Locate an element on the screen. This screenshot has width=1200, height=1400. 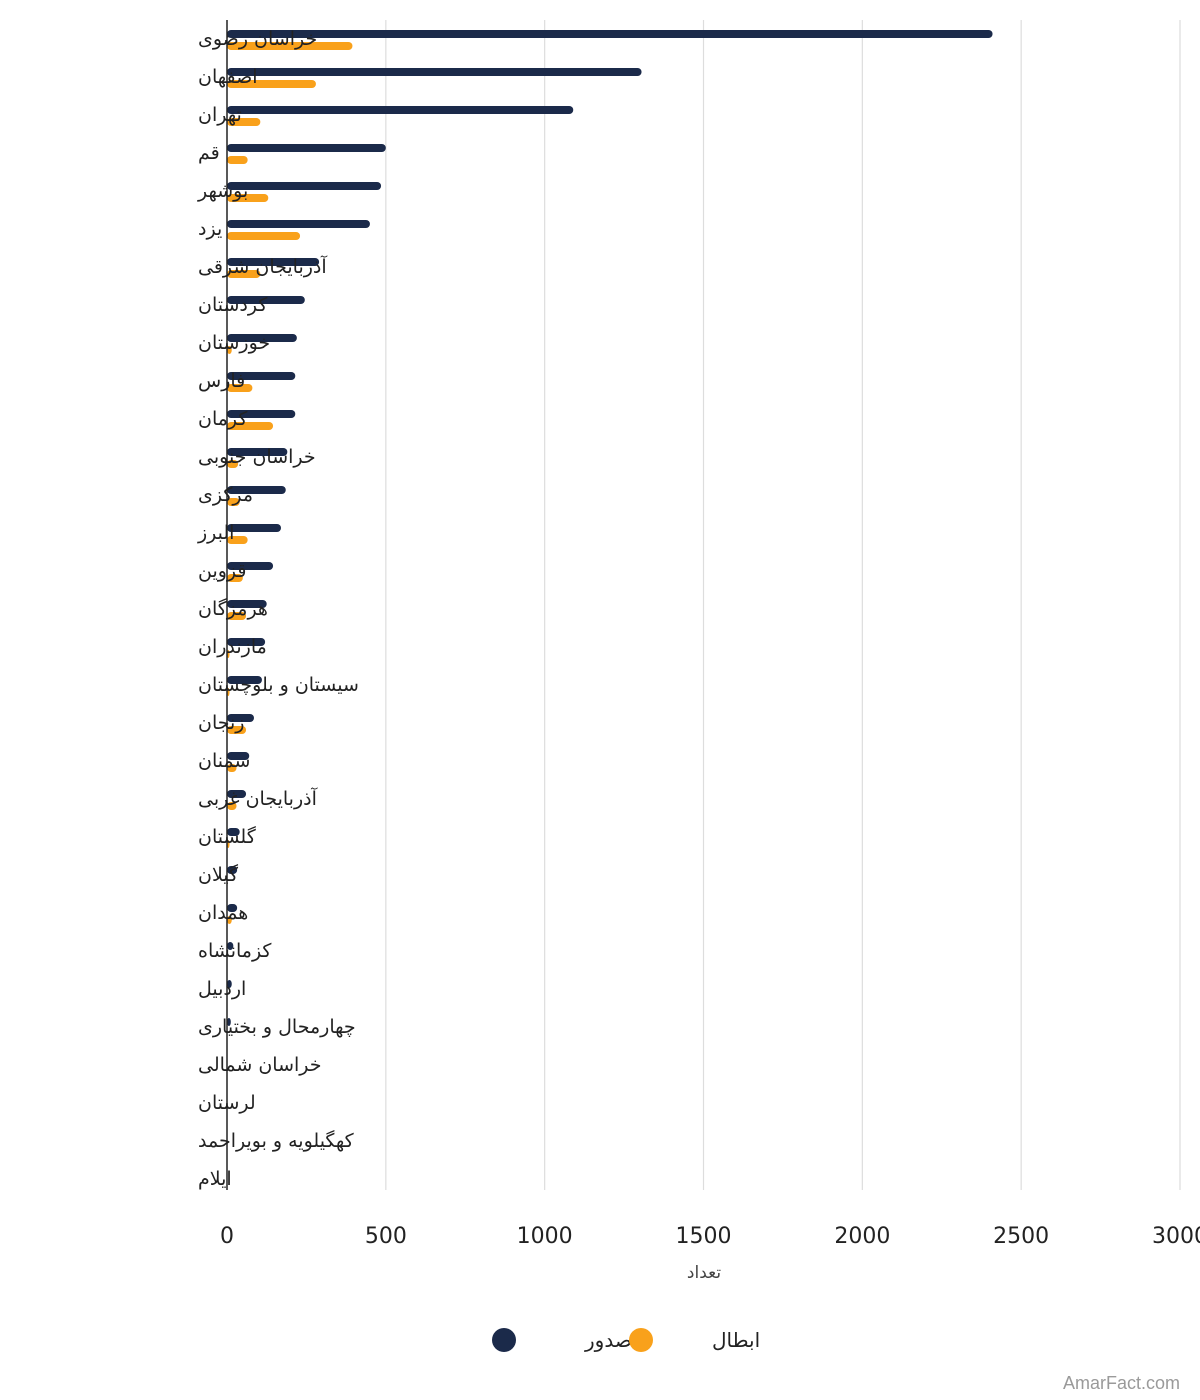
category-label-18: زنجان is located at coordinates (221, 723).